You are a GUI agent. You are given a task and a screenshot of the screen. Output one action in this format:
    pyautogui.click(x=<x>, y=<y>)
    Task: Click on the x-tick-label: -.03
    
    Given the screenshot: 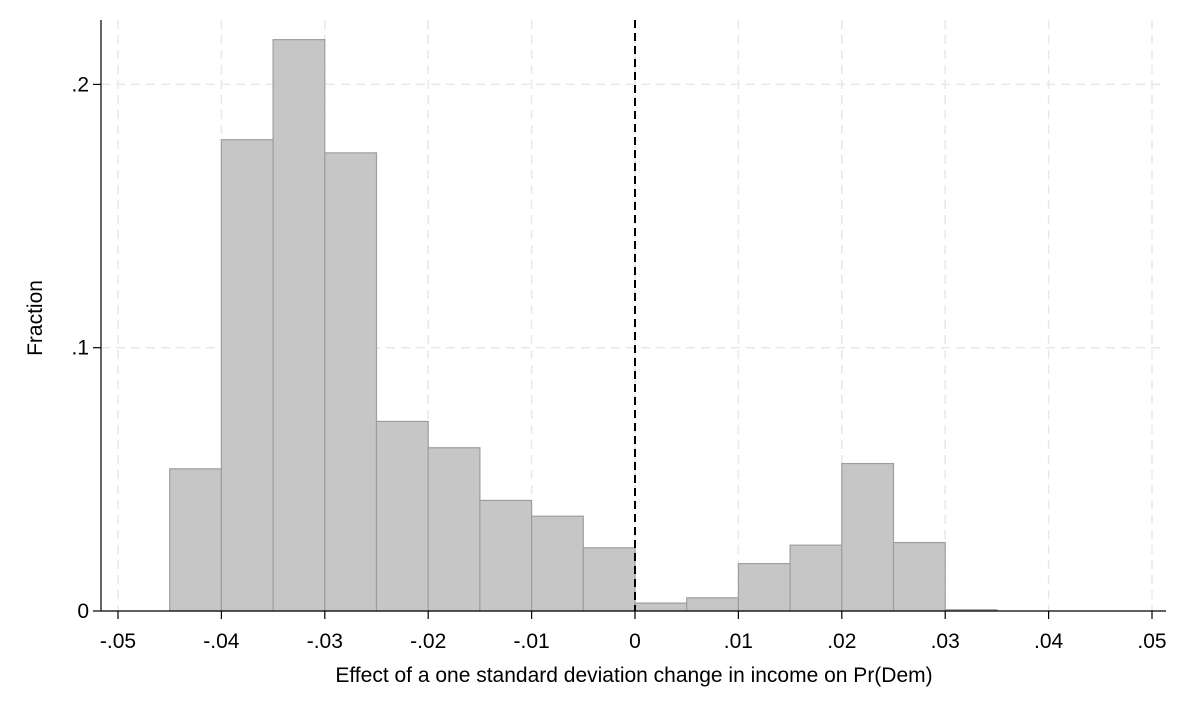 What is the action you would take?
    pyautogui.click(x=325, y=641)
    